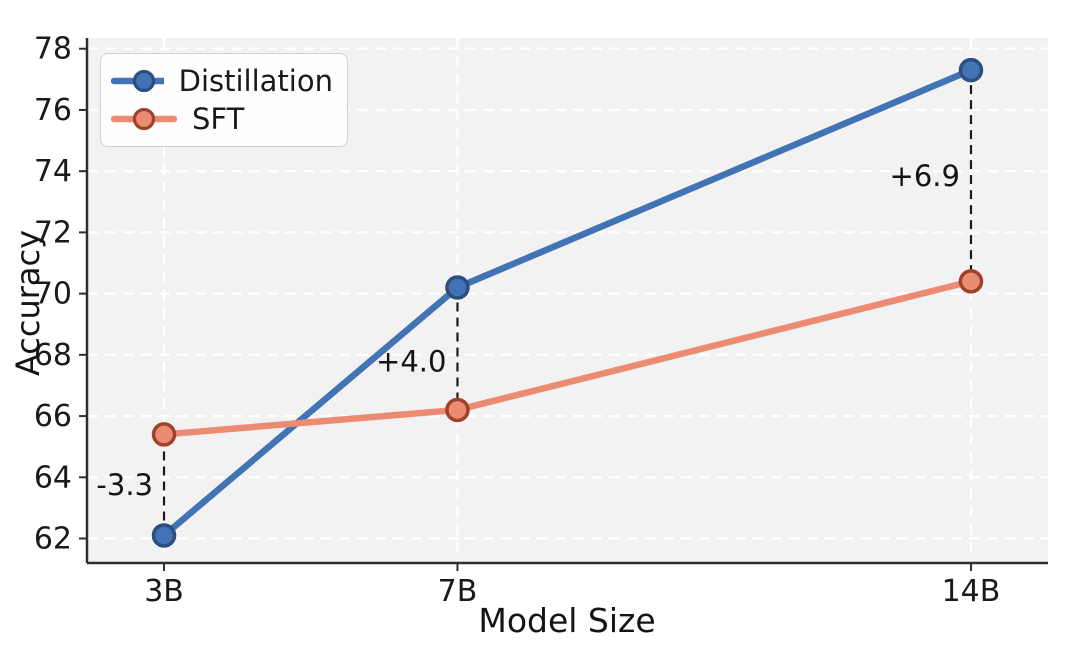 This screenshot has width=1080, height=653. I want to click on y-tick-label: 62, so click(53, 539).